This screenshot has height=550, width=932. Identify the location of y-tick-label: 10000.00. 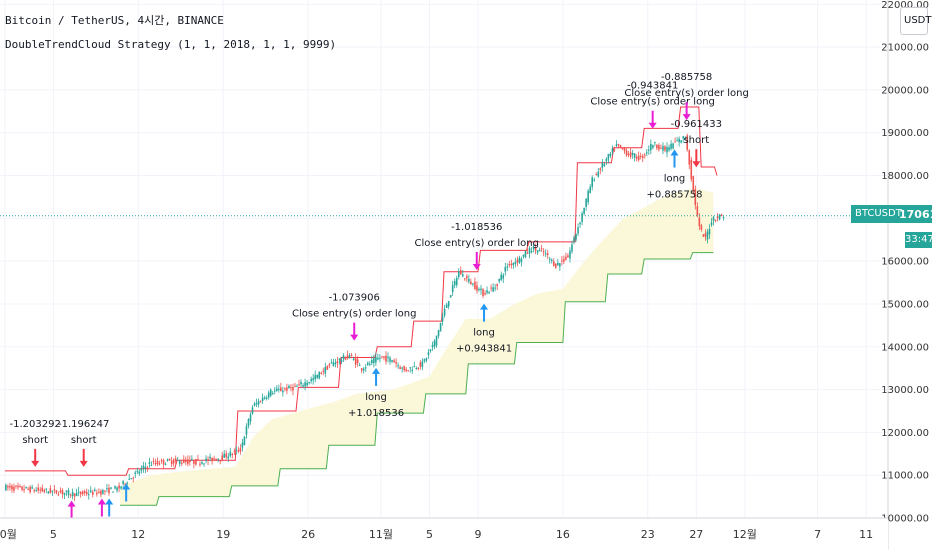
(905, 519).